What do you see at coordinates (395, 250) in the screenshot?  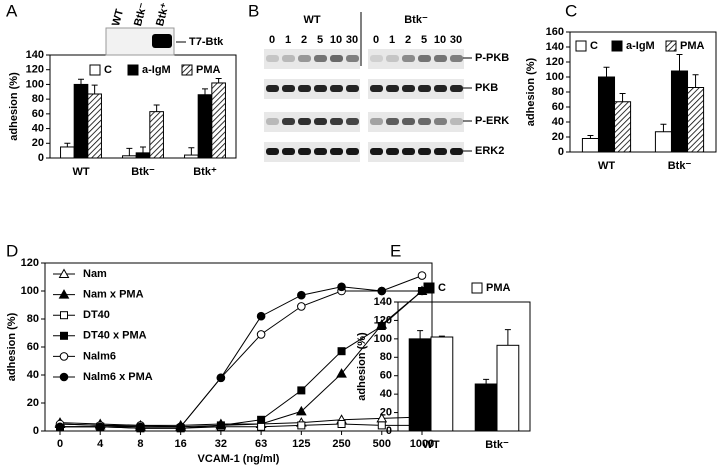 I see `panel-letter: E` at bounding box center [395, 250].